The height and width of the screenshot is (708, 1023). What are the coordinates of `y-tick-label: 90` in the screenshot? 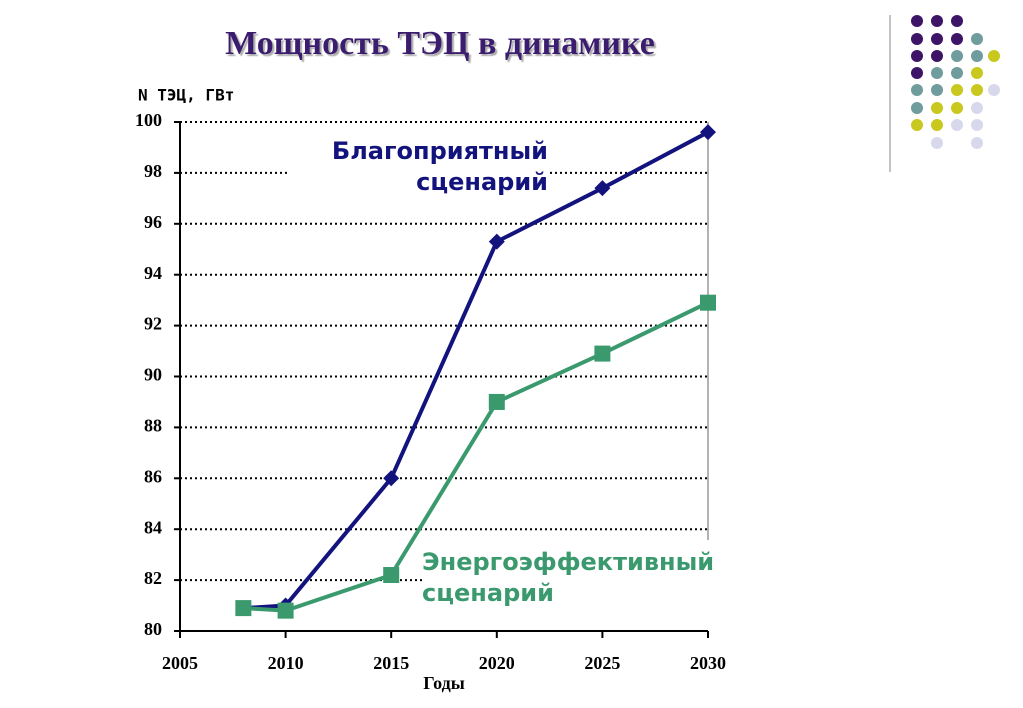 It's located at (153, 375).